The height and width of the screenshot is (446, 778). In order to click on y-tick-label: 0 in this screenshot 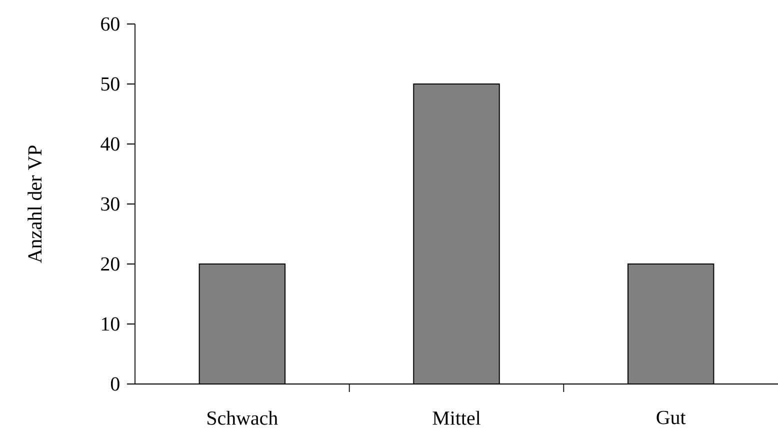, I will do `click(115, 384)`.